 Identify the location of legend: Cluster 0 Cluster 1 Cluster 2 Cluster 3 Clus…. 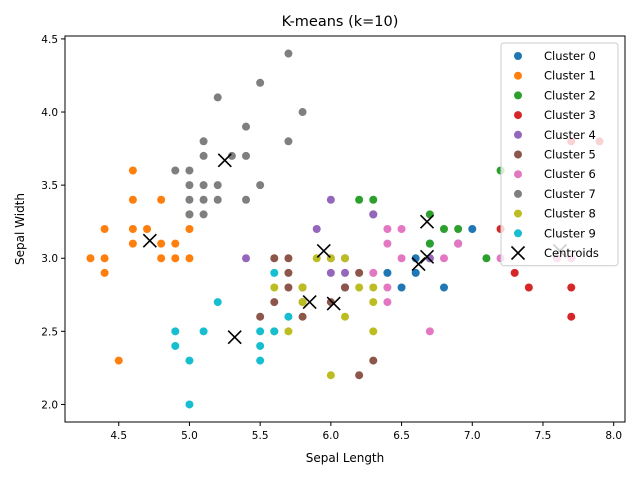
(559, 154).